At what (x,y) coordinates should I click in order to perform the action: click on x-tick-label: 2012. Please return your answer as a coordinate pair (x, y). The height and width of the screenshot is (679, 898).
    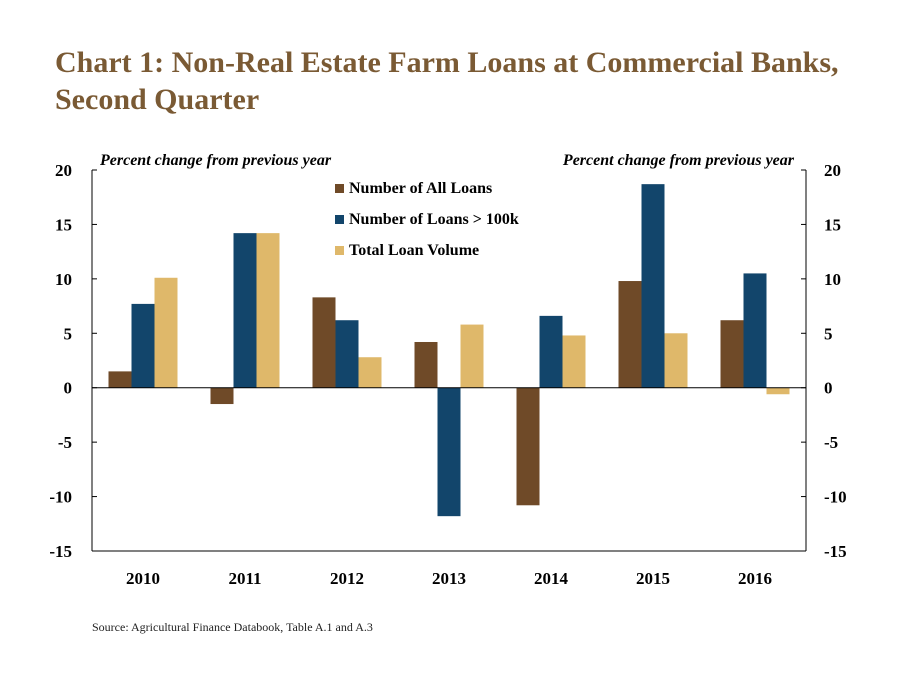
    Looking at the image, I should click on (347, 578).